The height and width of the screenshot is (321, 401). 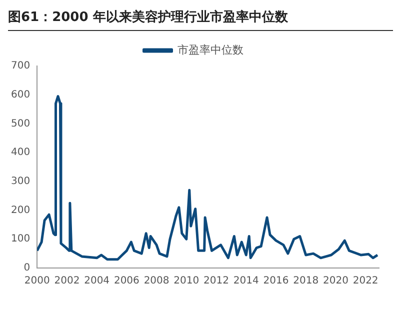 What do you see at coordinates (37, 281) in the screenshot?
I see `x-tick-label: 2000` at bounding box center [37, 281].